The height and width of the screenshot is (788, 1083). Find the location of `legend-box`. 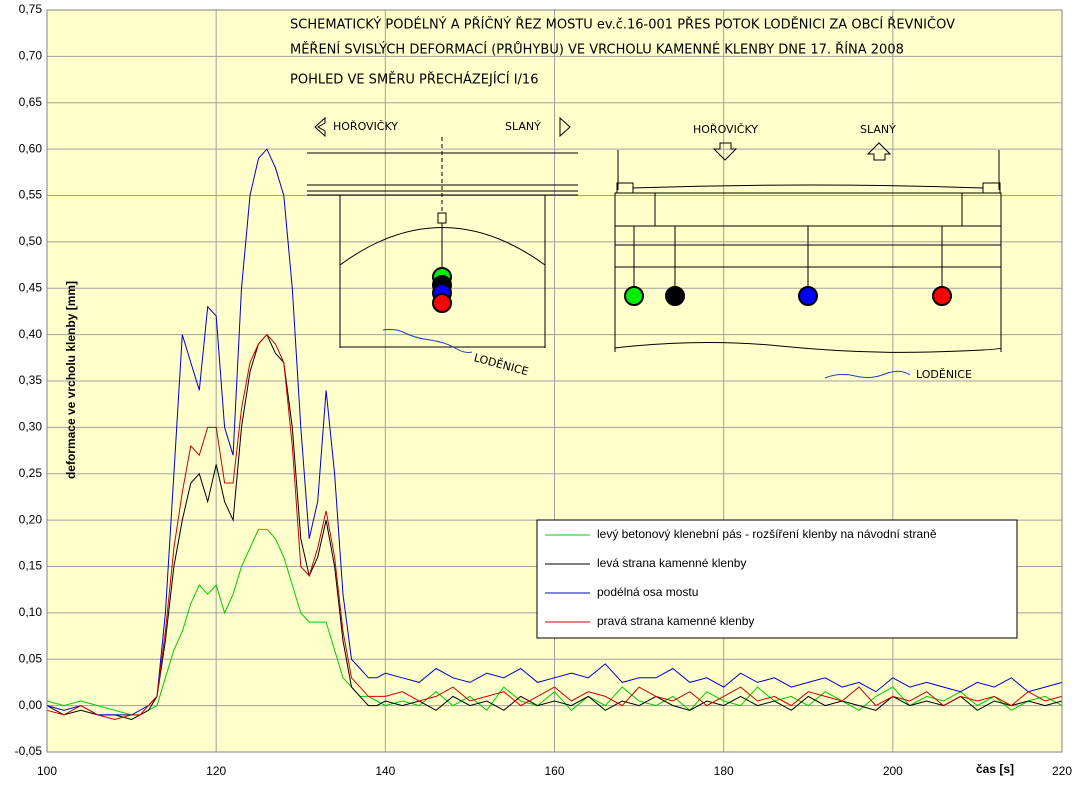

legend-box is located at coordinates (777, 579).